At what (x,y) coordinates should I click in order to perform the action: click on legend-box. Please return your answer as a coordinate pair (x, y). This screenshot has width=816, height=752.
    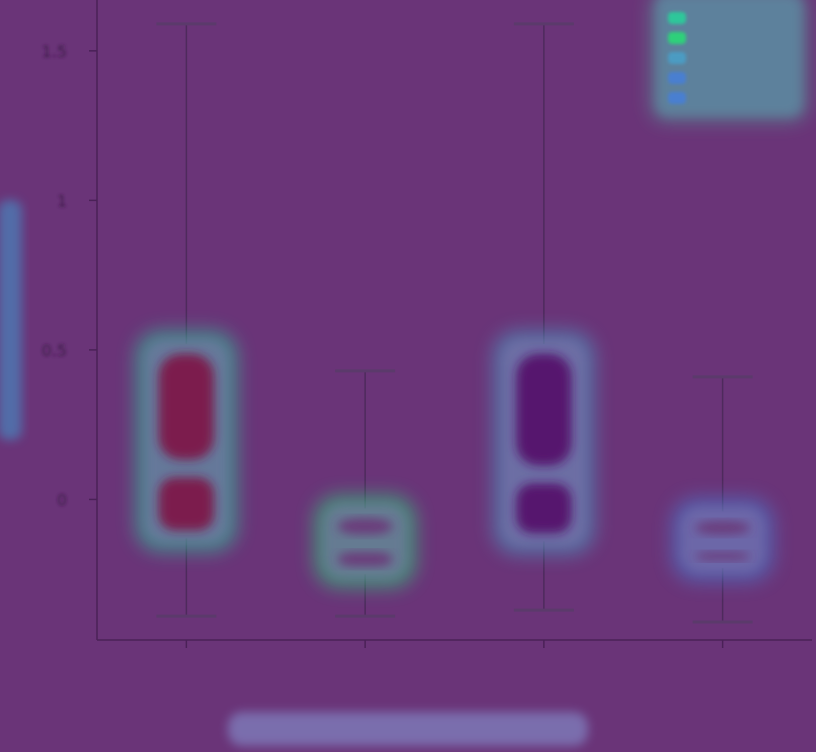
    Looking at the image, I should click on (729, 58).